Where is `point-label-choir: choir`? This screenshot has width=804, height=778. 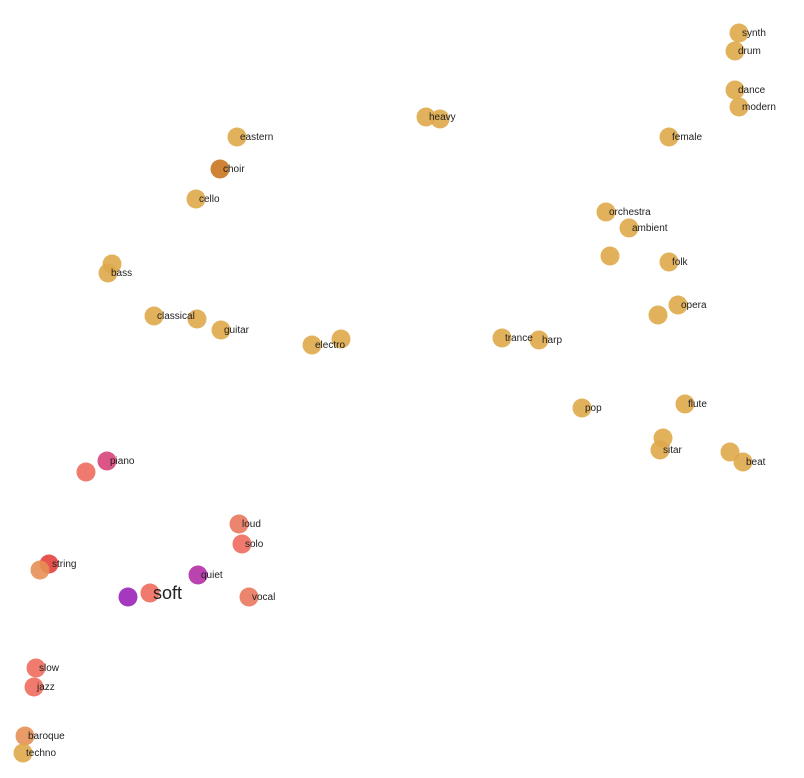 point-label-choir: choir is located at coordinates (234, 169).